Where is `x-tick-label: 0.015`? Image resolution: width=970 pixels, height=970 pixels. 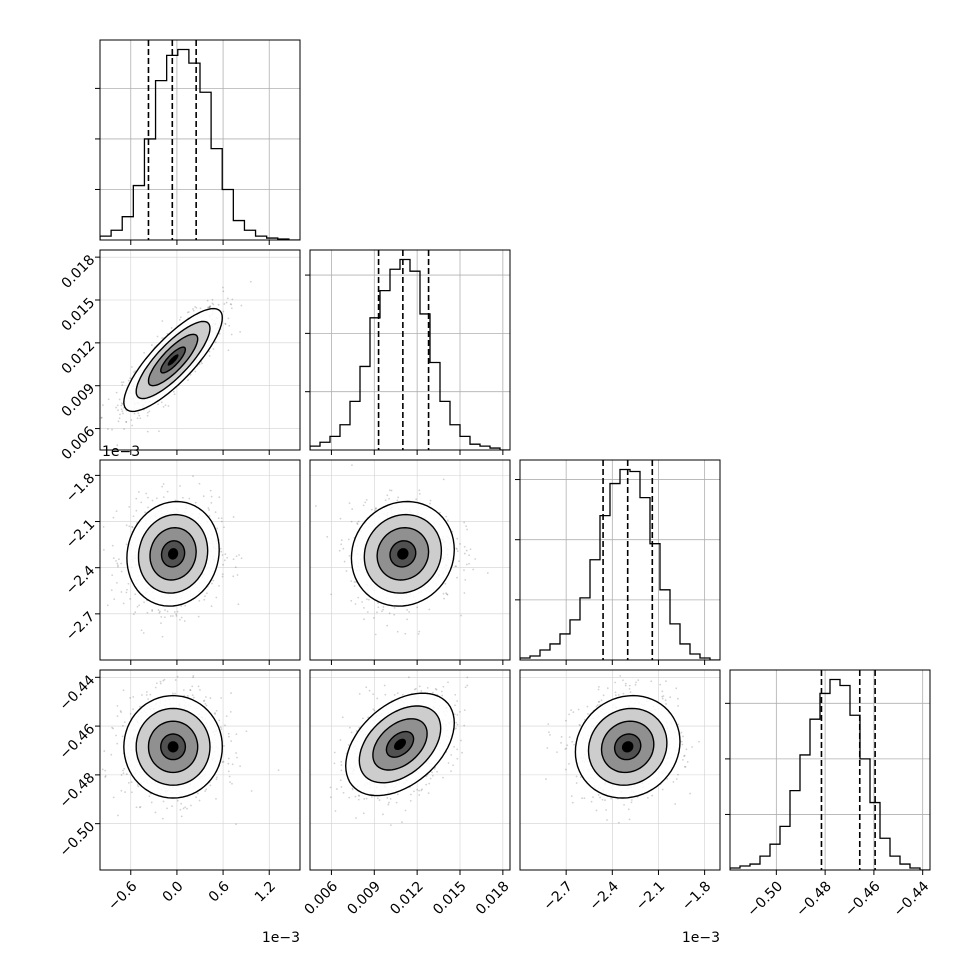 x-tick-label: 0.015 is located at coordinates (450, 898).